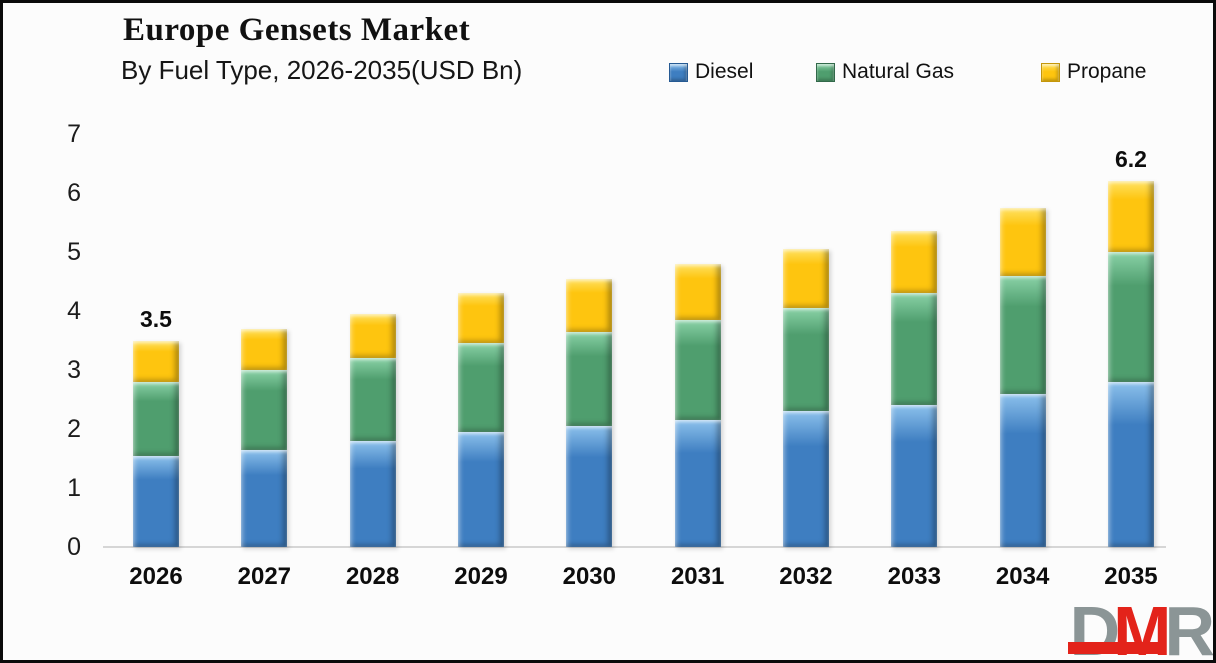 The image size is (1216, 663). What do you see at coordinates (1115, 648) in the screenshot?
I see `logo-red-bar` at bounding box center [1115, 648].